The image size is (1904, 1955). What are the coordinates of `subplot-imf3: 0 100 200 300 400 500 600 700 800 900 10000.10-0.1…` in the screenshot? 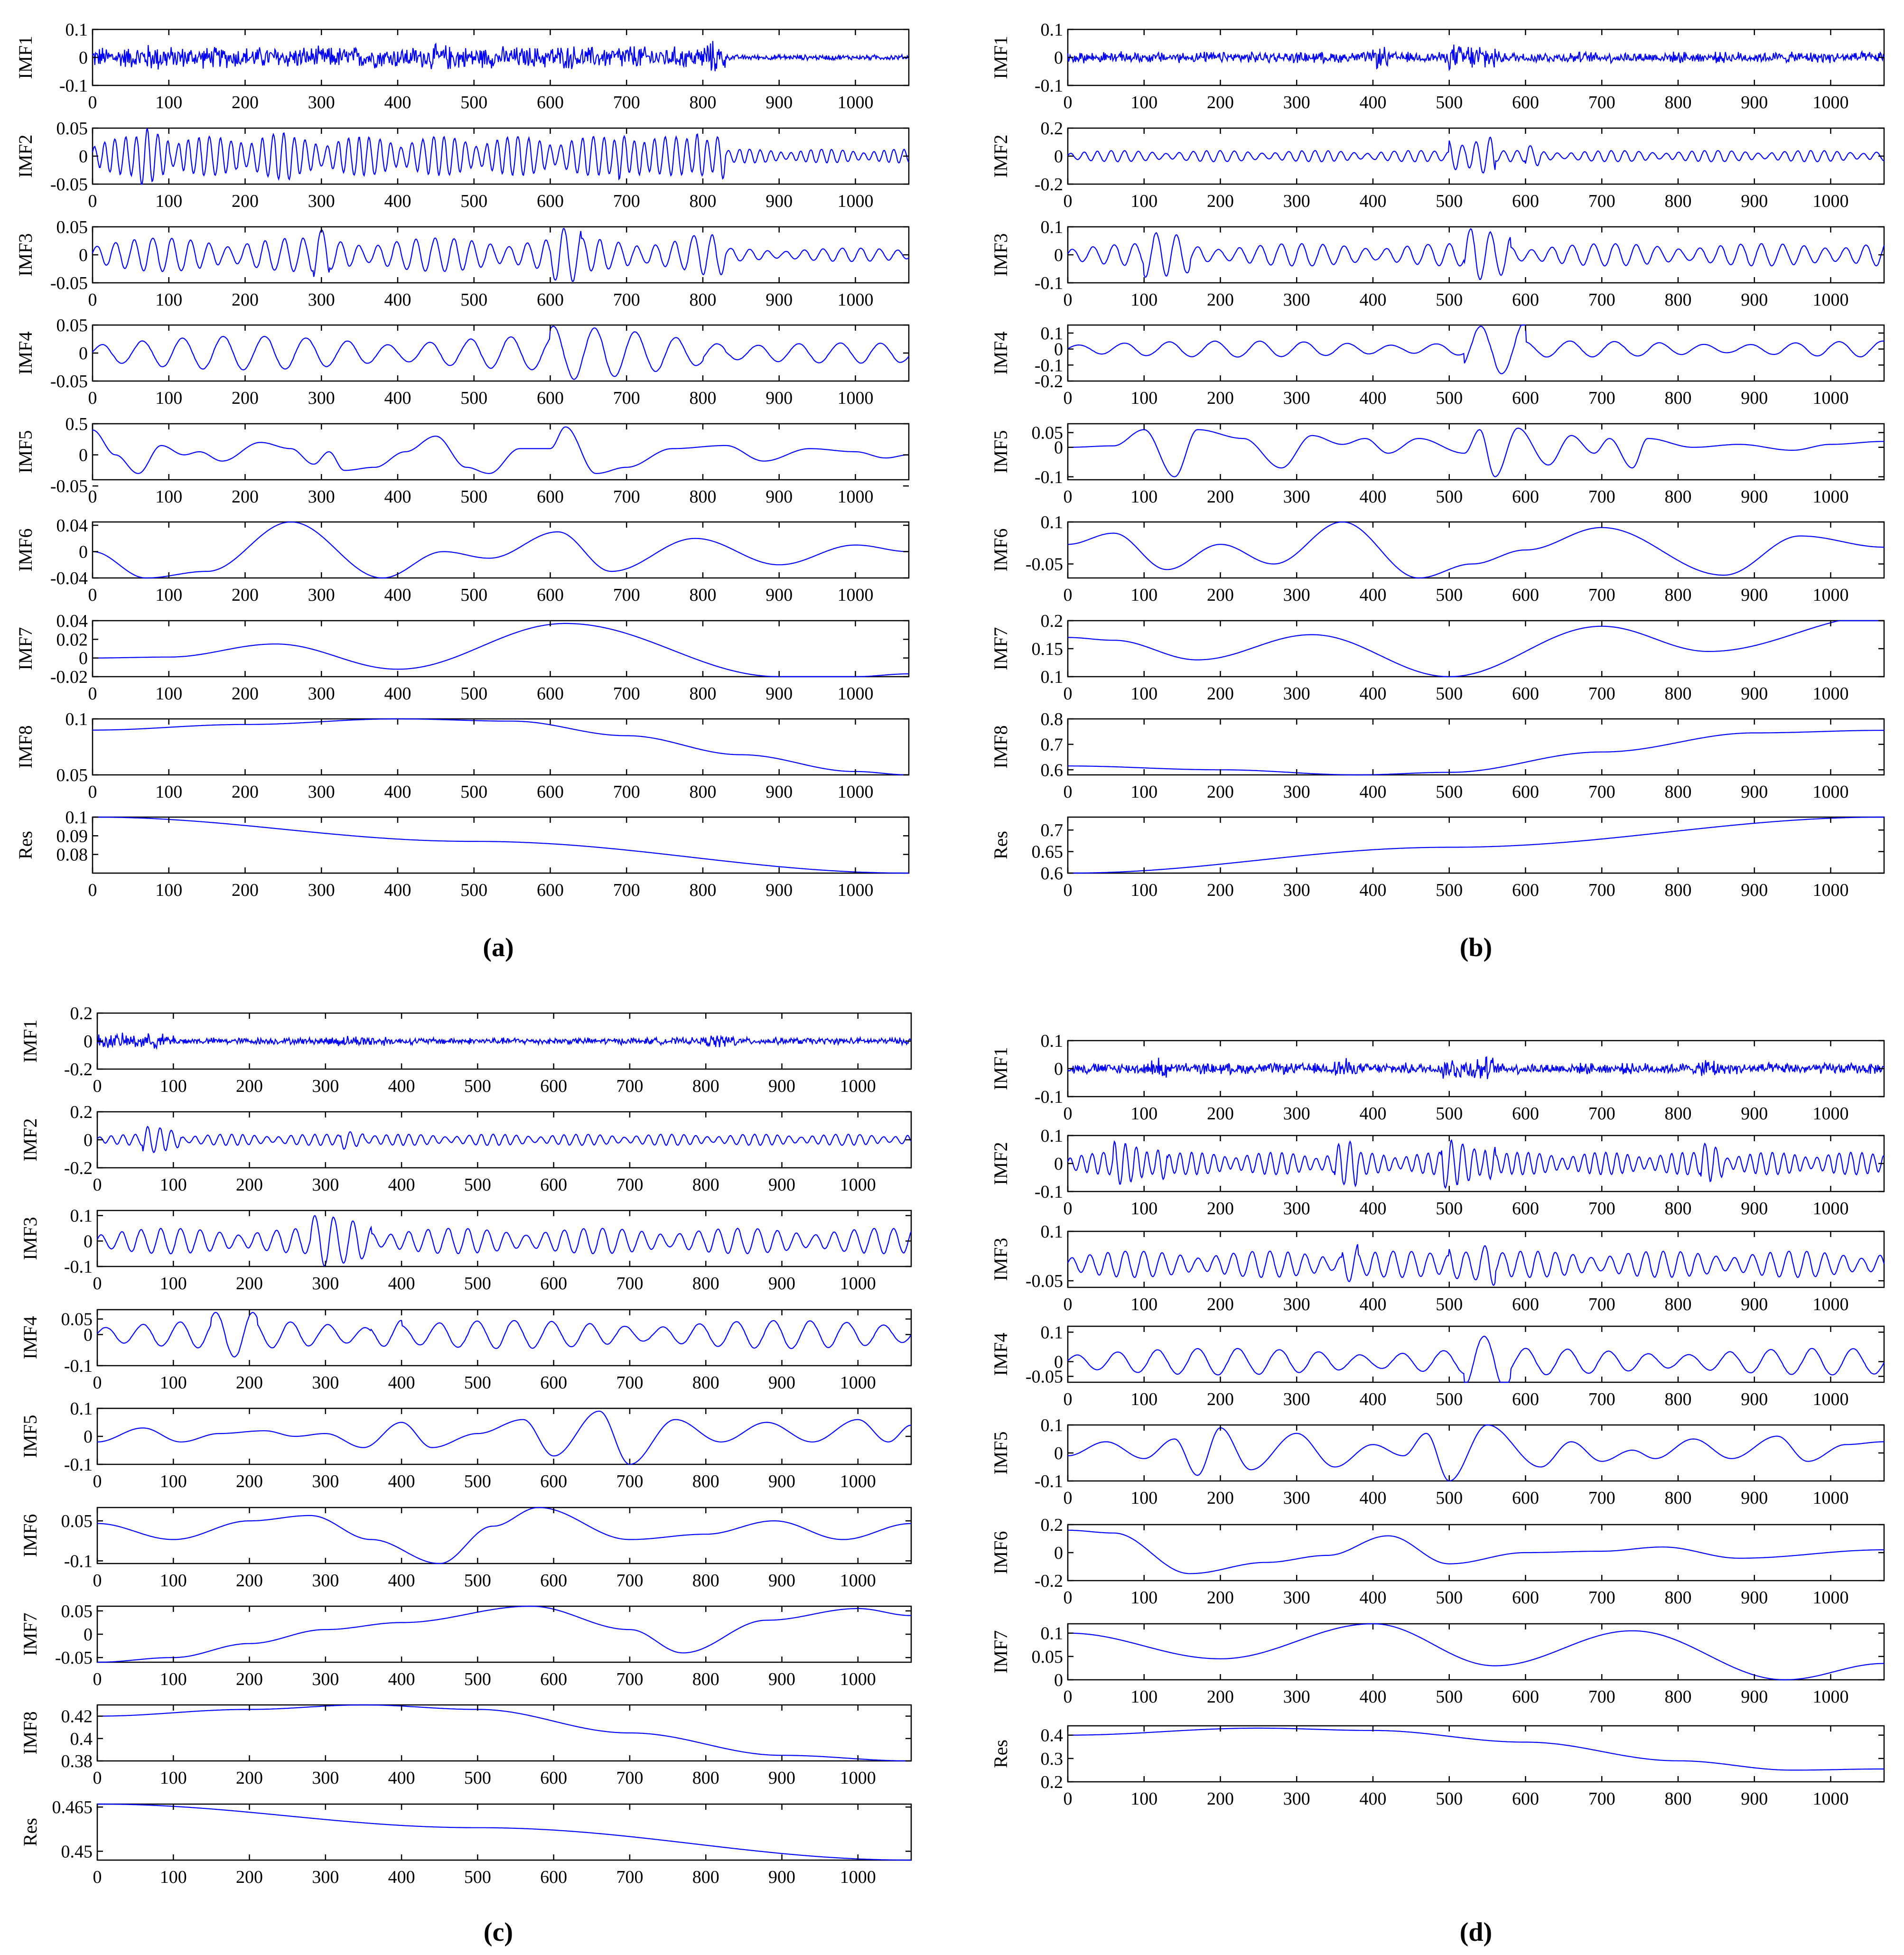 It's located at (1438, 263).